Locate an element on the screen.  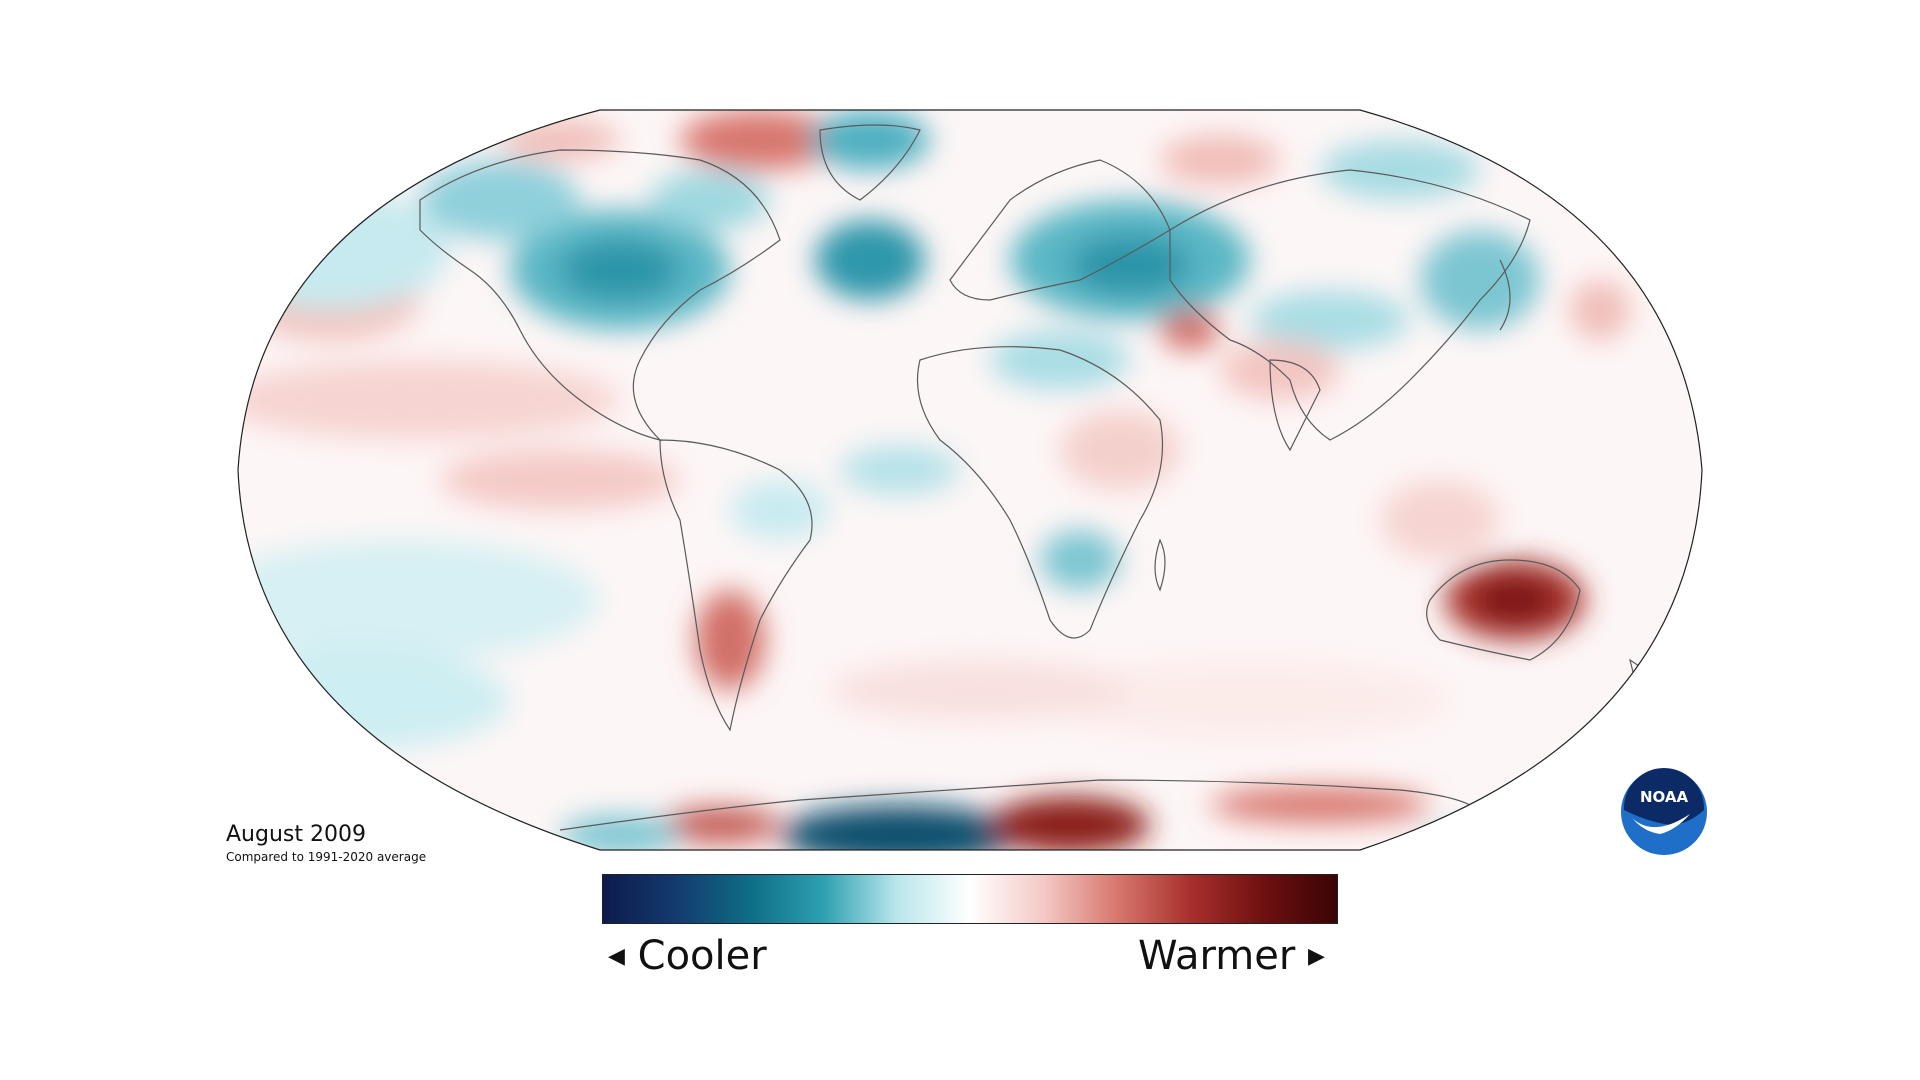
noaa-logo-text: NOAA is located at coordinates (1664, 797).